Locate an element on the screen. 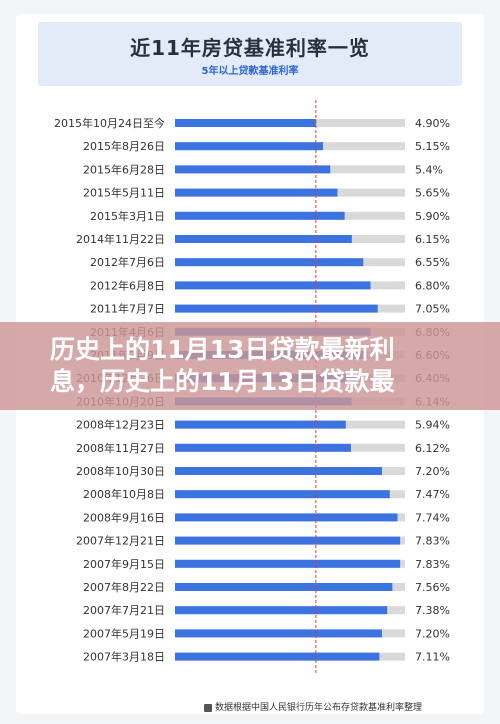 This screenshot has width=500, height=724. value-label: 6.80% is located at coordinates (432, 285).